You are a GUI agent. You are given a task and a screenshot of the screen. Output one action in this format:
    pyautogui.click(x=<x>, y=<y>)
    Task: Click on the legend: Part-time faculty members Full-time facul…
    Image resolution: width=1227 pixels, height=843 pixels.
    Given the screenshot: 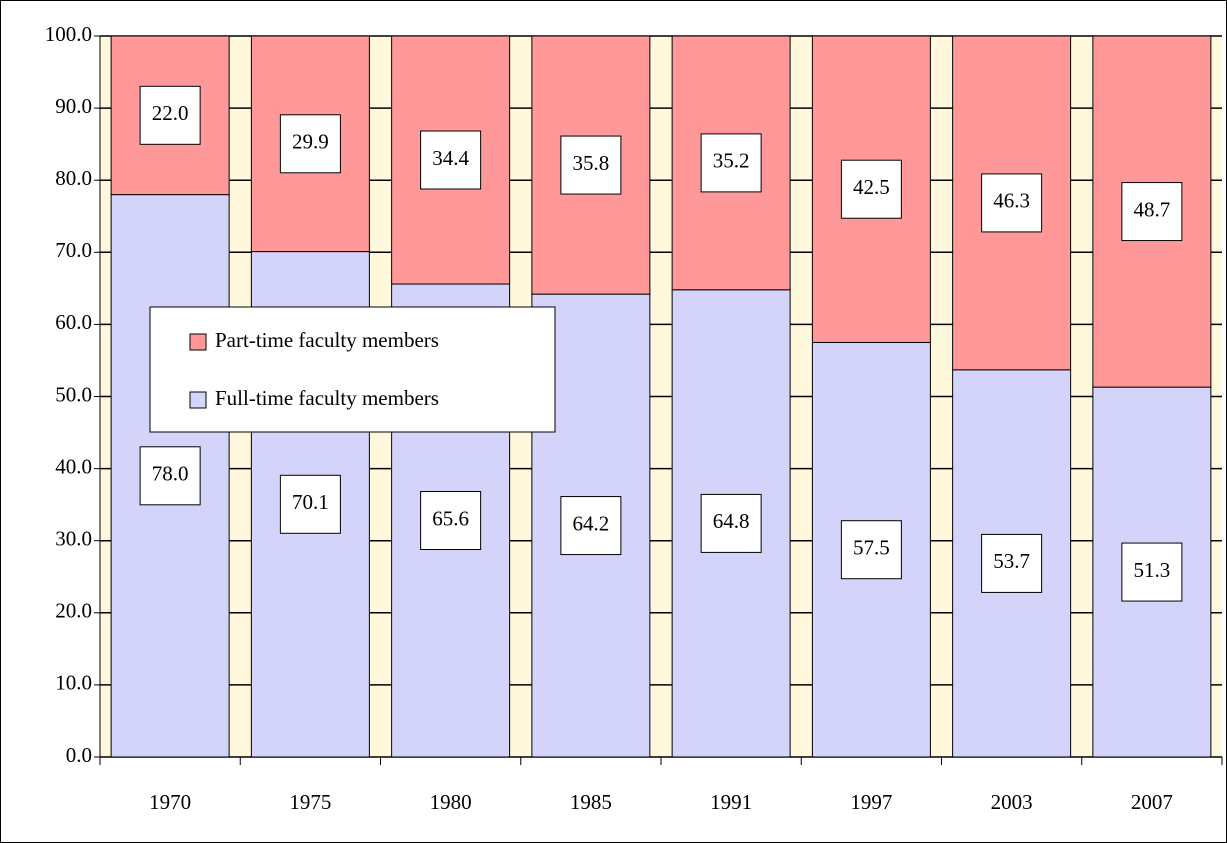 What is the action you would take?
    pyautogui.click(x=352, y=369)
    